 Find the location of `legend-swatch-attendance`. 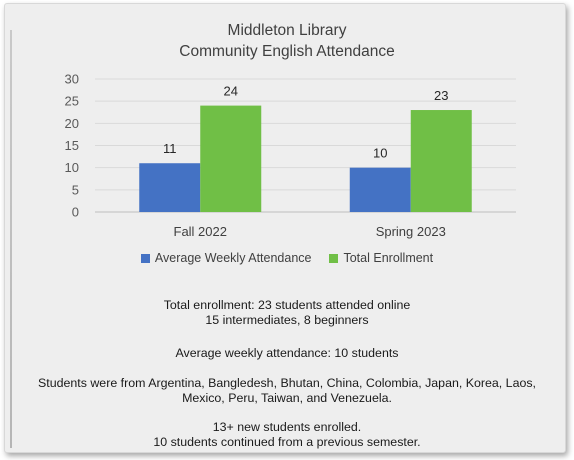

legend-swatch-attendance is located at coordinates (145, 258).